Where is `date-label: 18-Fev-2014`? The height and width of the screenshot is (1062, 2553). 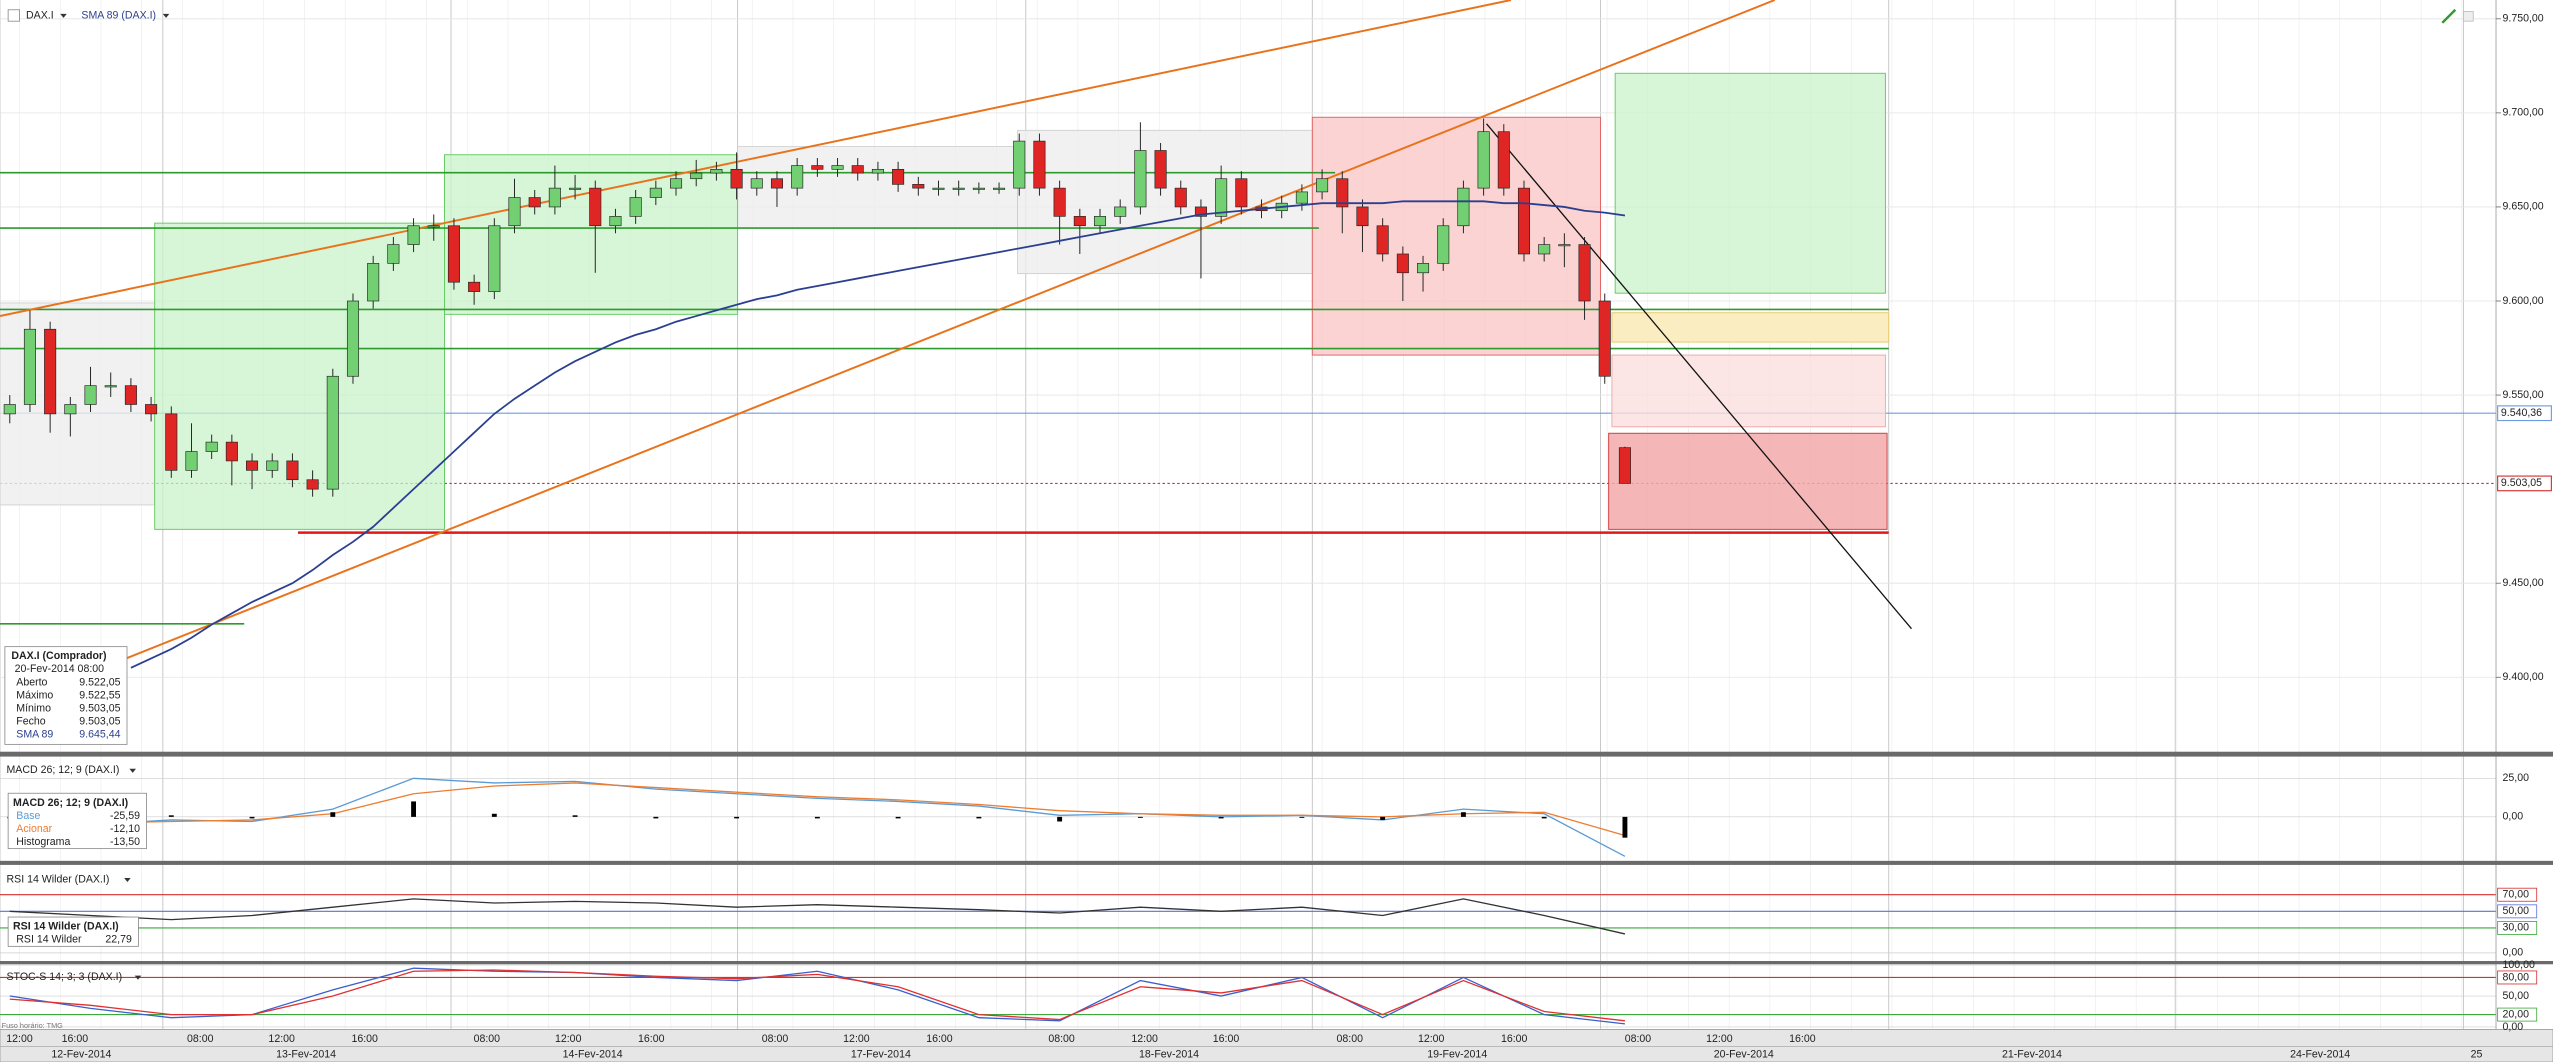
date-label: 18-Fev-2014 is located at coordinates (1169, 1054).